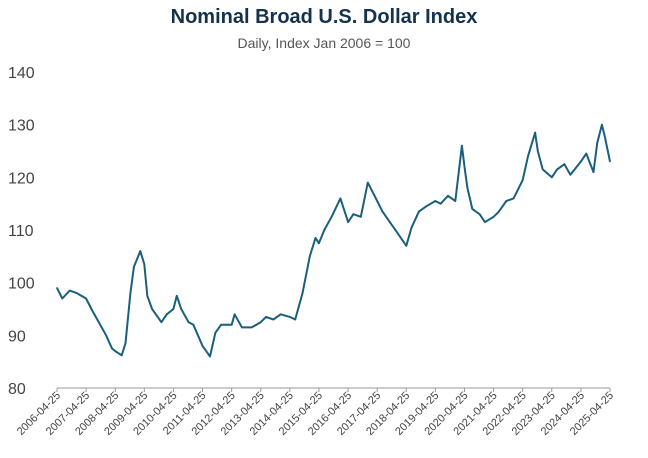 This screenshot has height=458, width=648. What do you see at coordinates (21, 178) in the screenshot?
I see `y-tick-label: 120` at bounding box center [21, 178].